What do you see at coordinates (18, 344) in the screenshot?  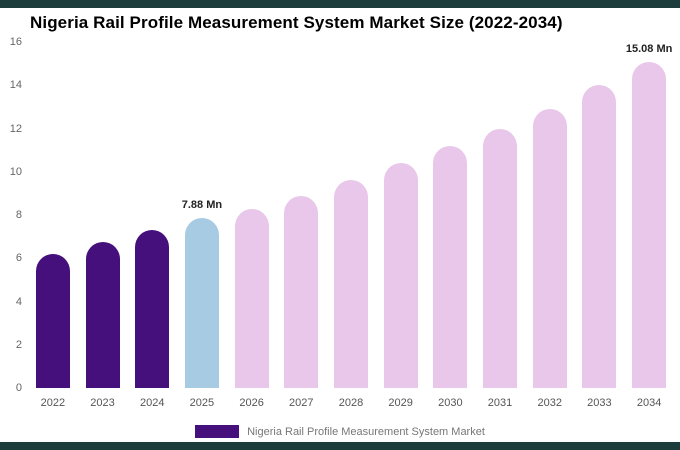 I see `y-tick-label: 2` at bounding box center [18, 344].